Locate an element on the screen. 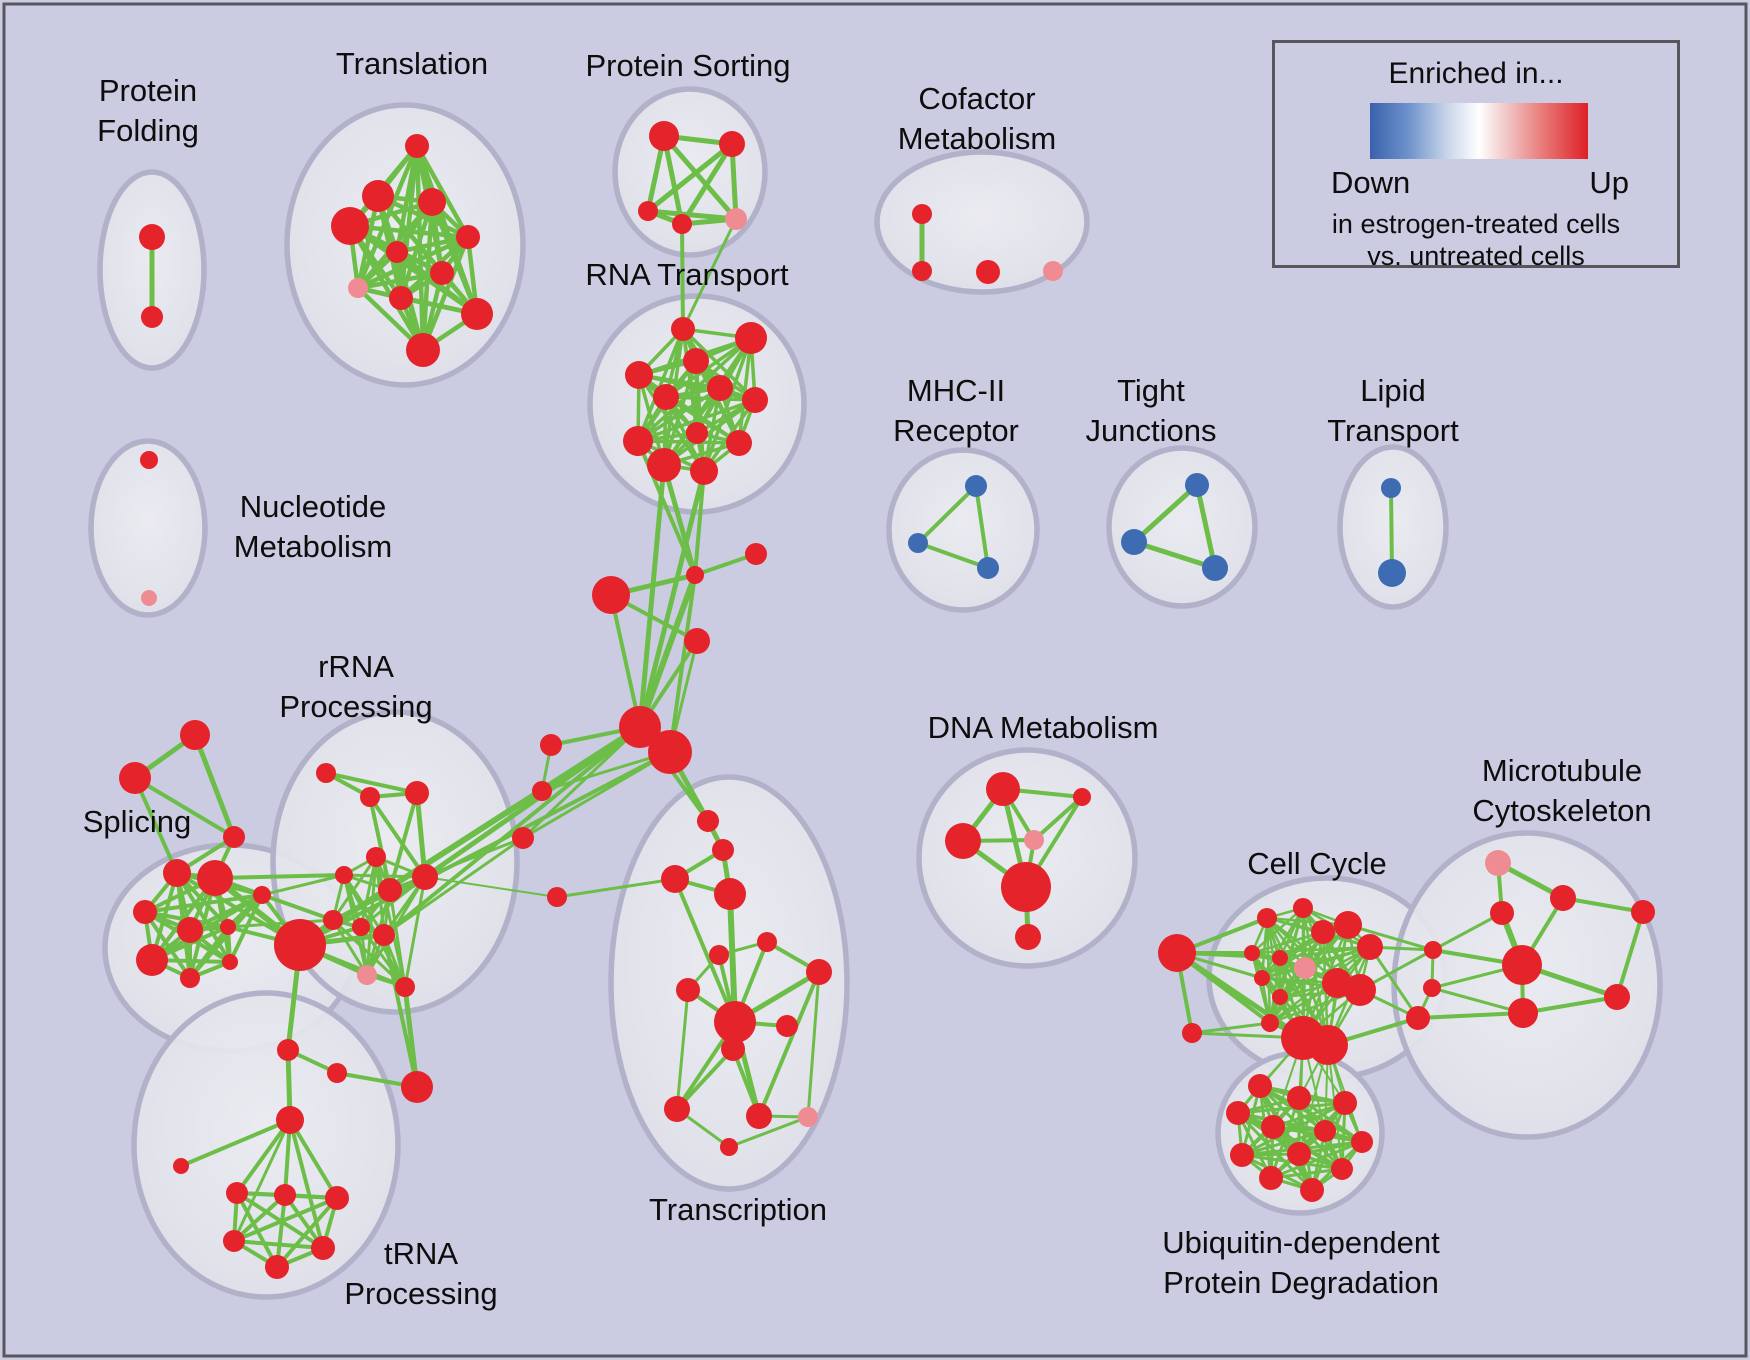 The image size is (1750, 1360). gene-set-node-p0 is located at coordinates (664, 136).